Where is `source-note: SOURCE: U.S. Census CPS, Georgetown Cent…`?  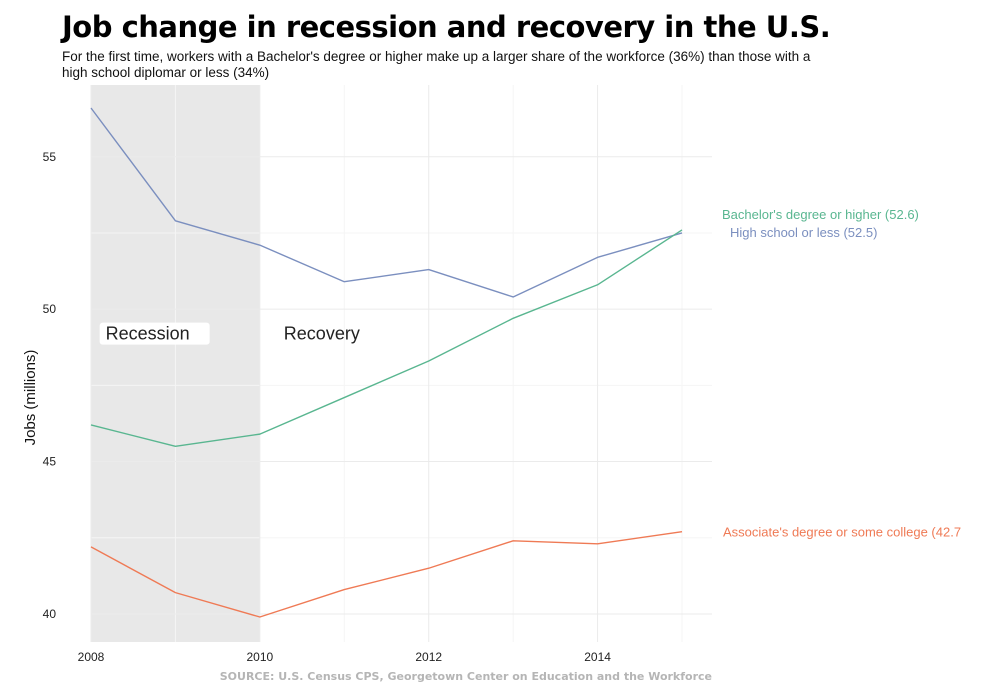 source-note: SOURCE: U.S. Census CPS, Georgetown Cent… is located at coordinates (465, 676).